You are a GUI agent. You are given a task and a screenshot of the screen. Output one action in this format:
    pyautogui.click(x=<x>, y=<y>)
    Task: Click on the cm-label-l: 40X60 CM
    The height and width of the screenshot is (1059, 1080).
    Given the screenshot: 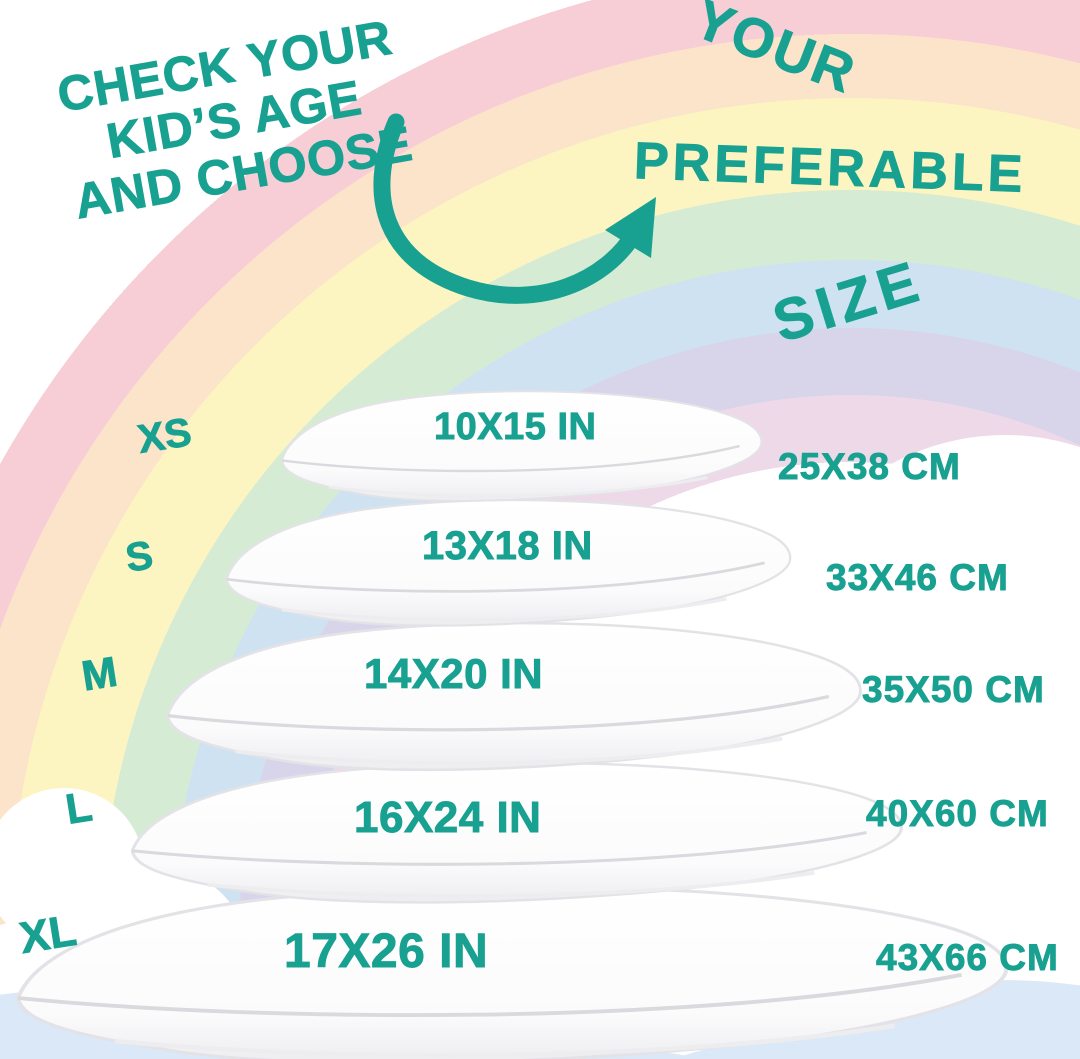 What is the action you would take?
    pyautogui.click(x=957, y=814)
    